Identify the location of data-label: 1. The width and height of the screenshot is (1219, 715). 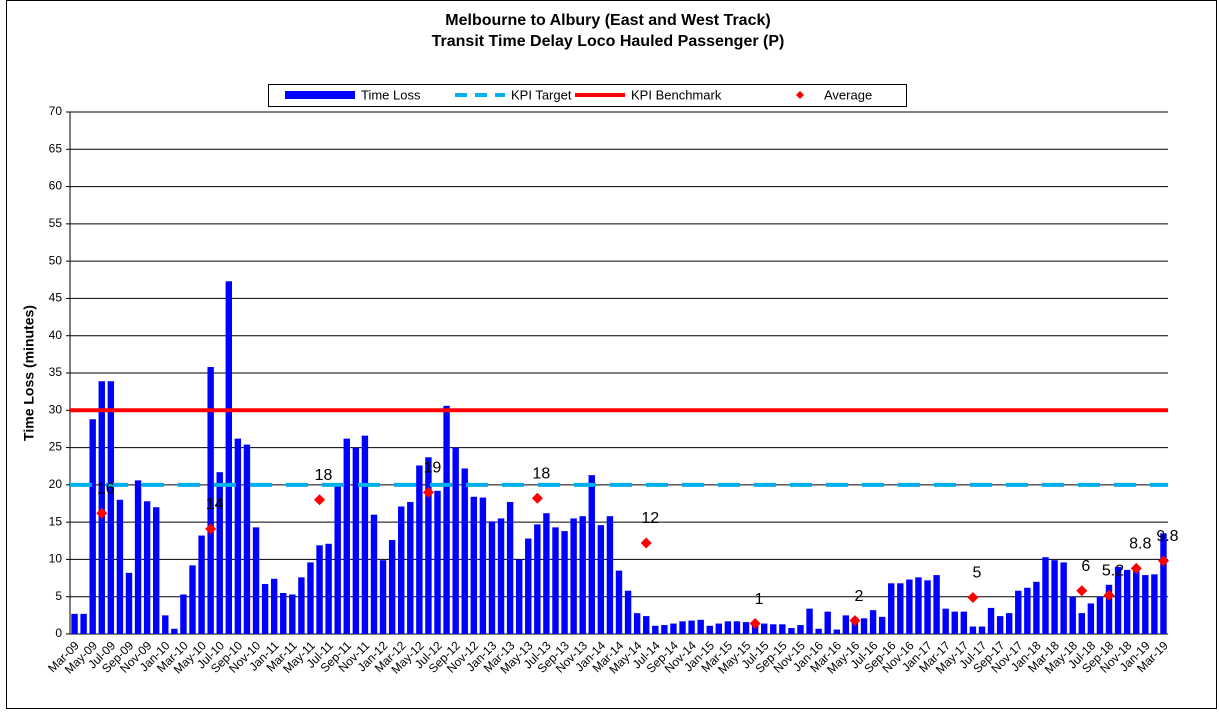
(759, 599).